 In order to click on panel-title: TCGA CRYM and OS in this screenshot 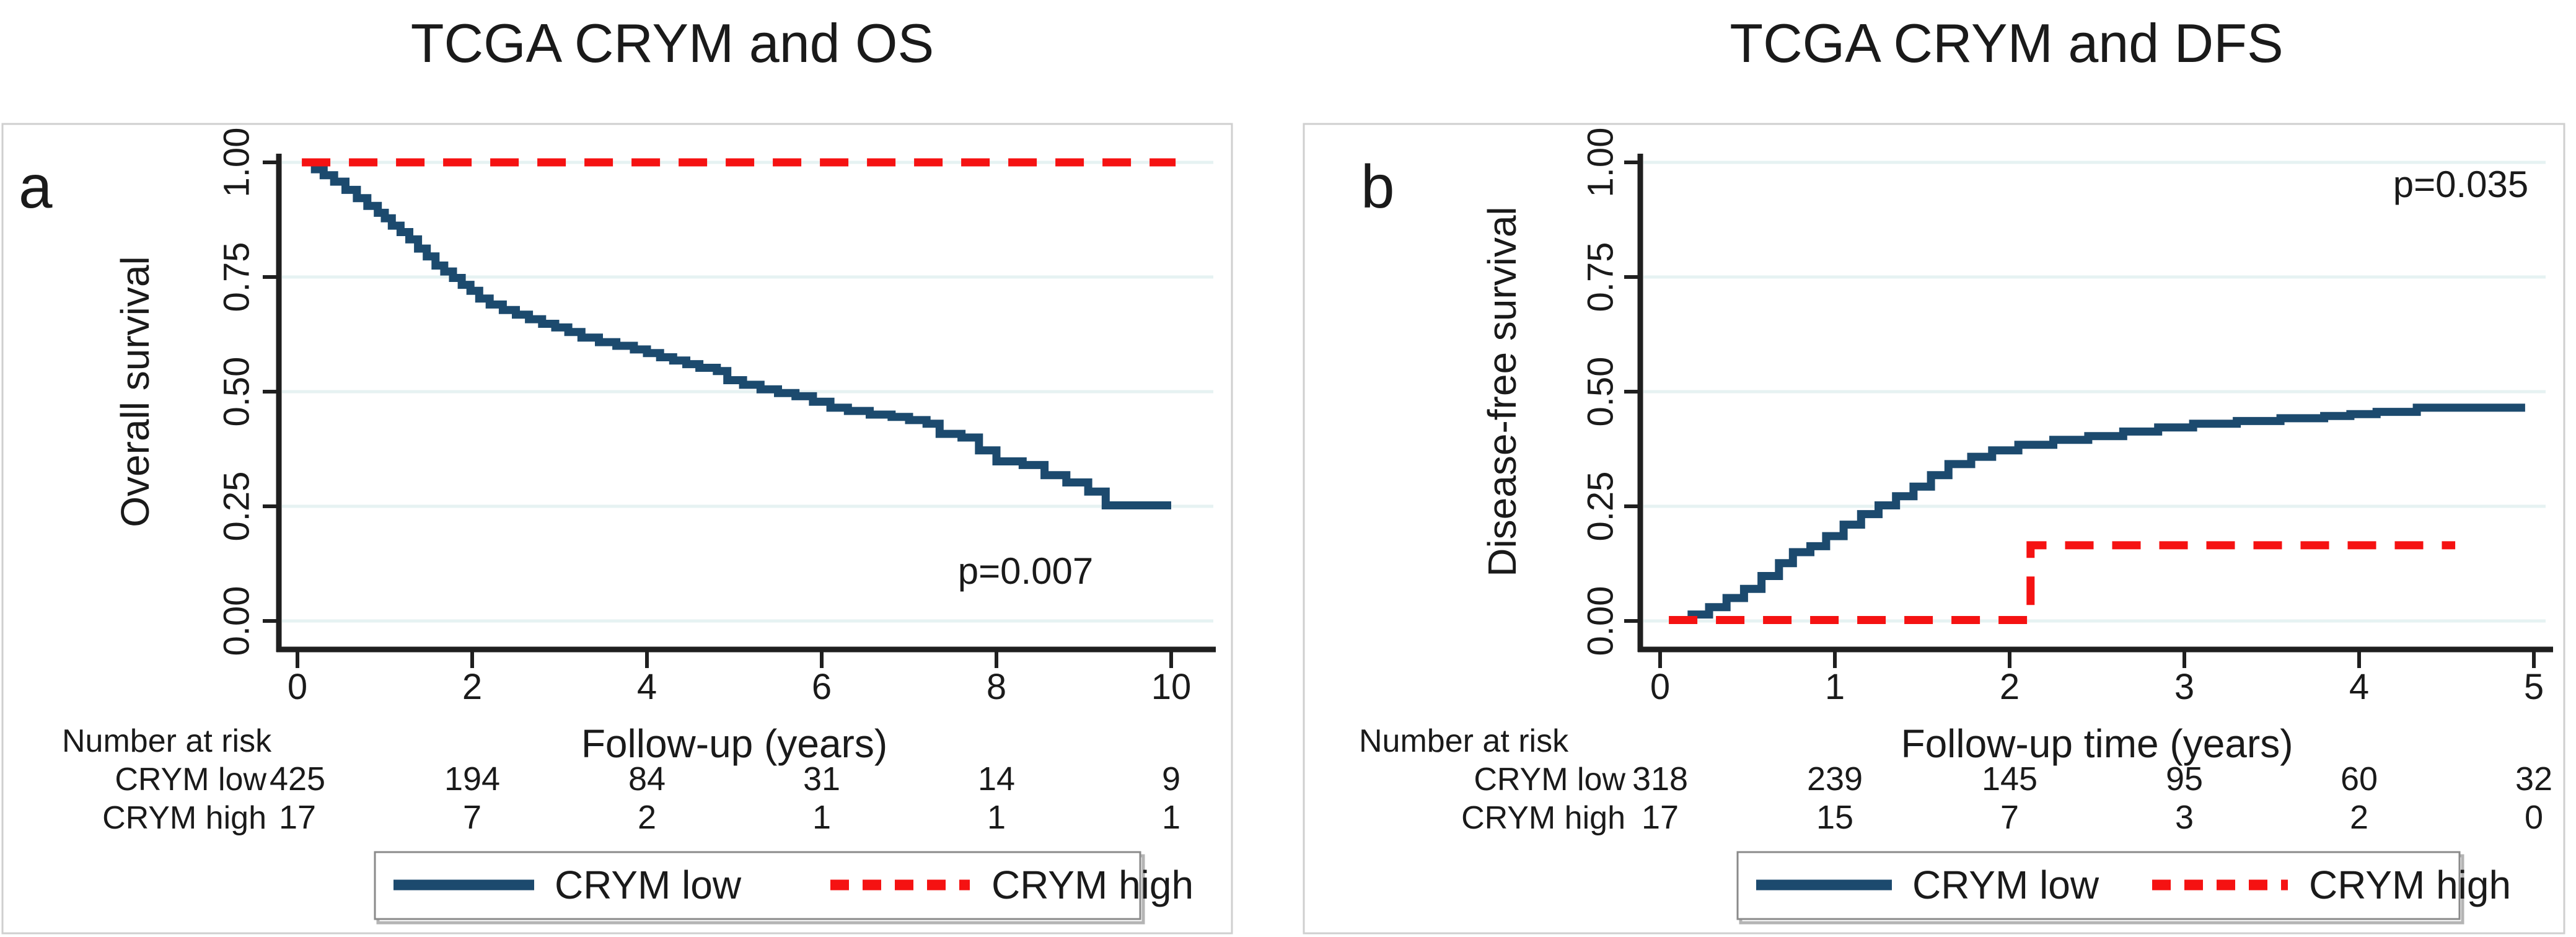, I will do `click(673, 43)`.